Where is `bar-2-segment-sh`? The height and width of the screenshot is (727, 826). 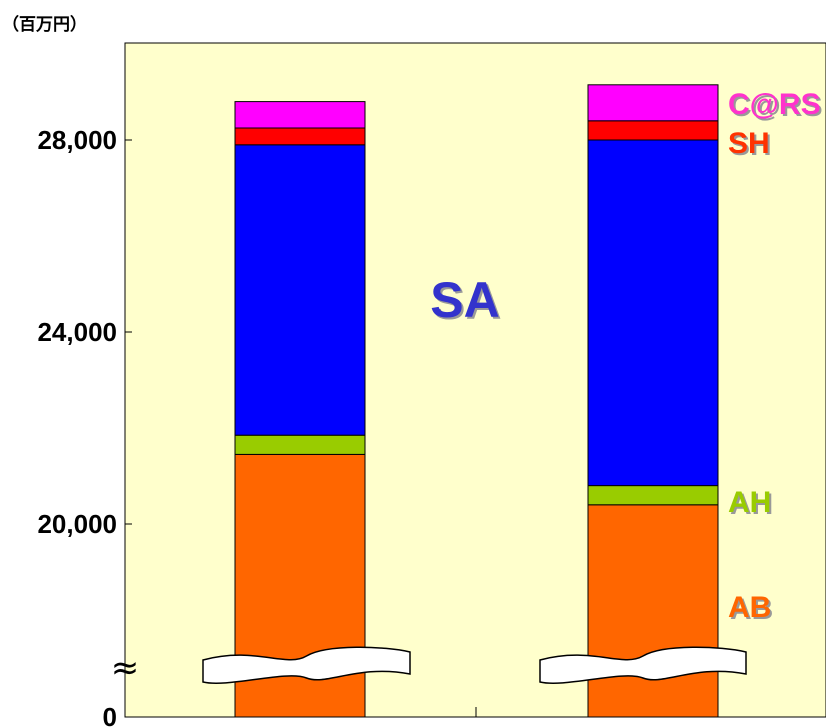 bar-2-segment-sh is located at coordinates (653, 130).